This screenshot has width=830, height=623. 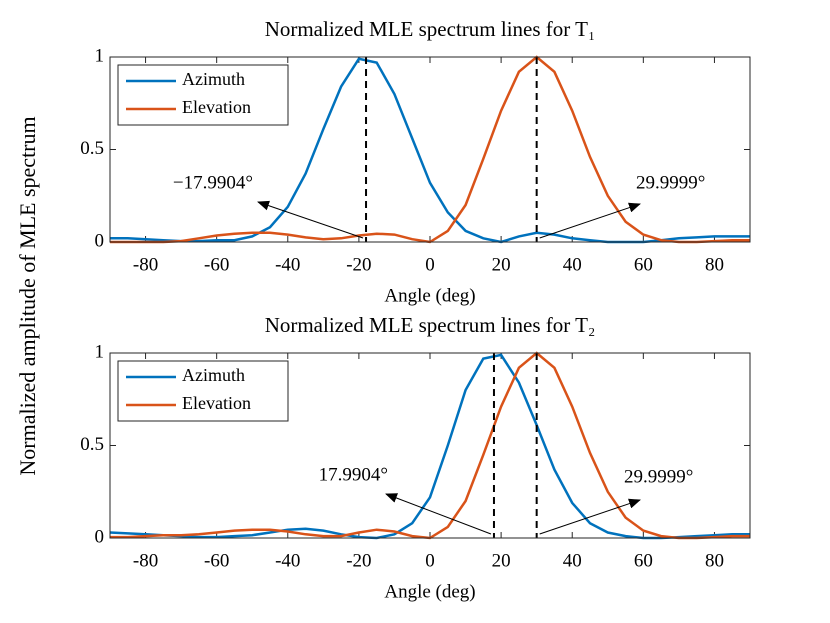 I want to click on chart-title: Normalized MLE spectrum lines for T₂, so click(x=430, y=325).